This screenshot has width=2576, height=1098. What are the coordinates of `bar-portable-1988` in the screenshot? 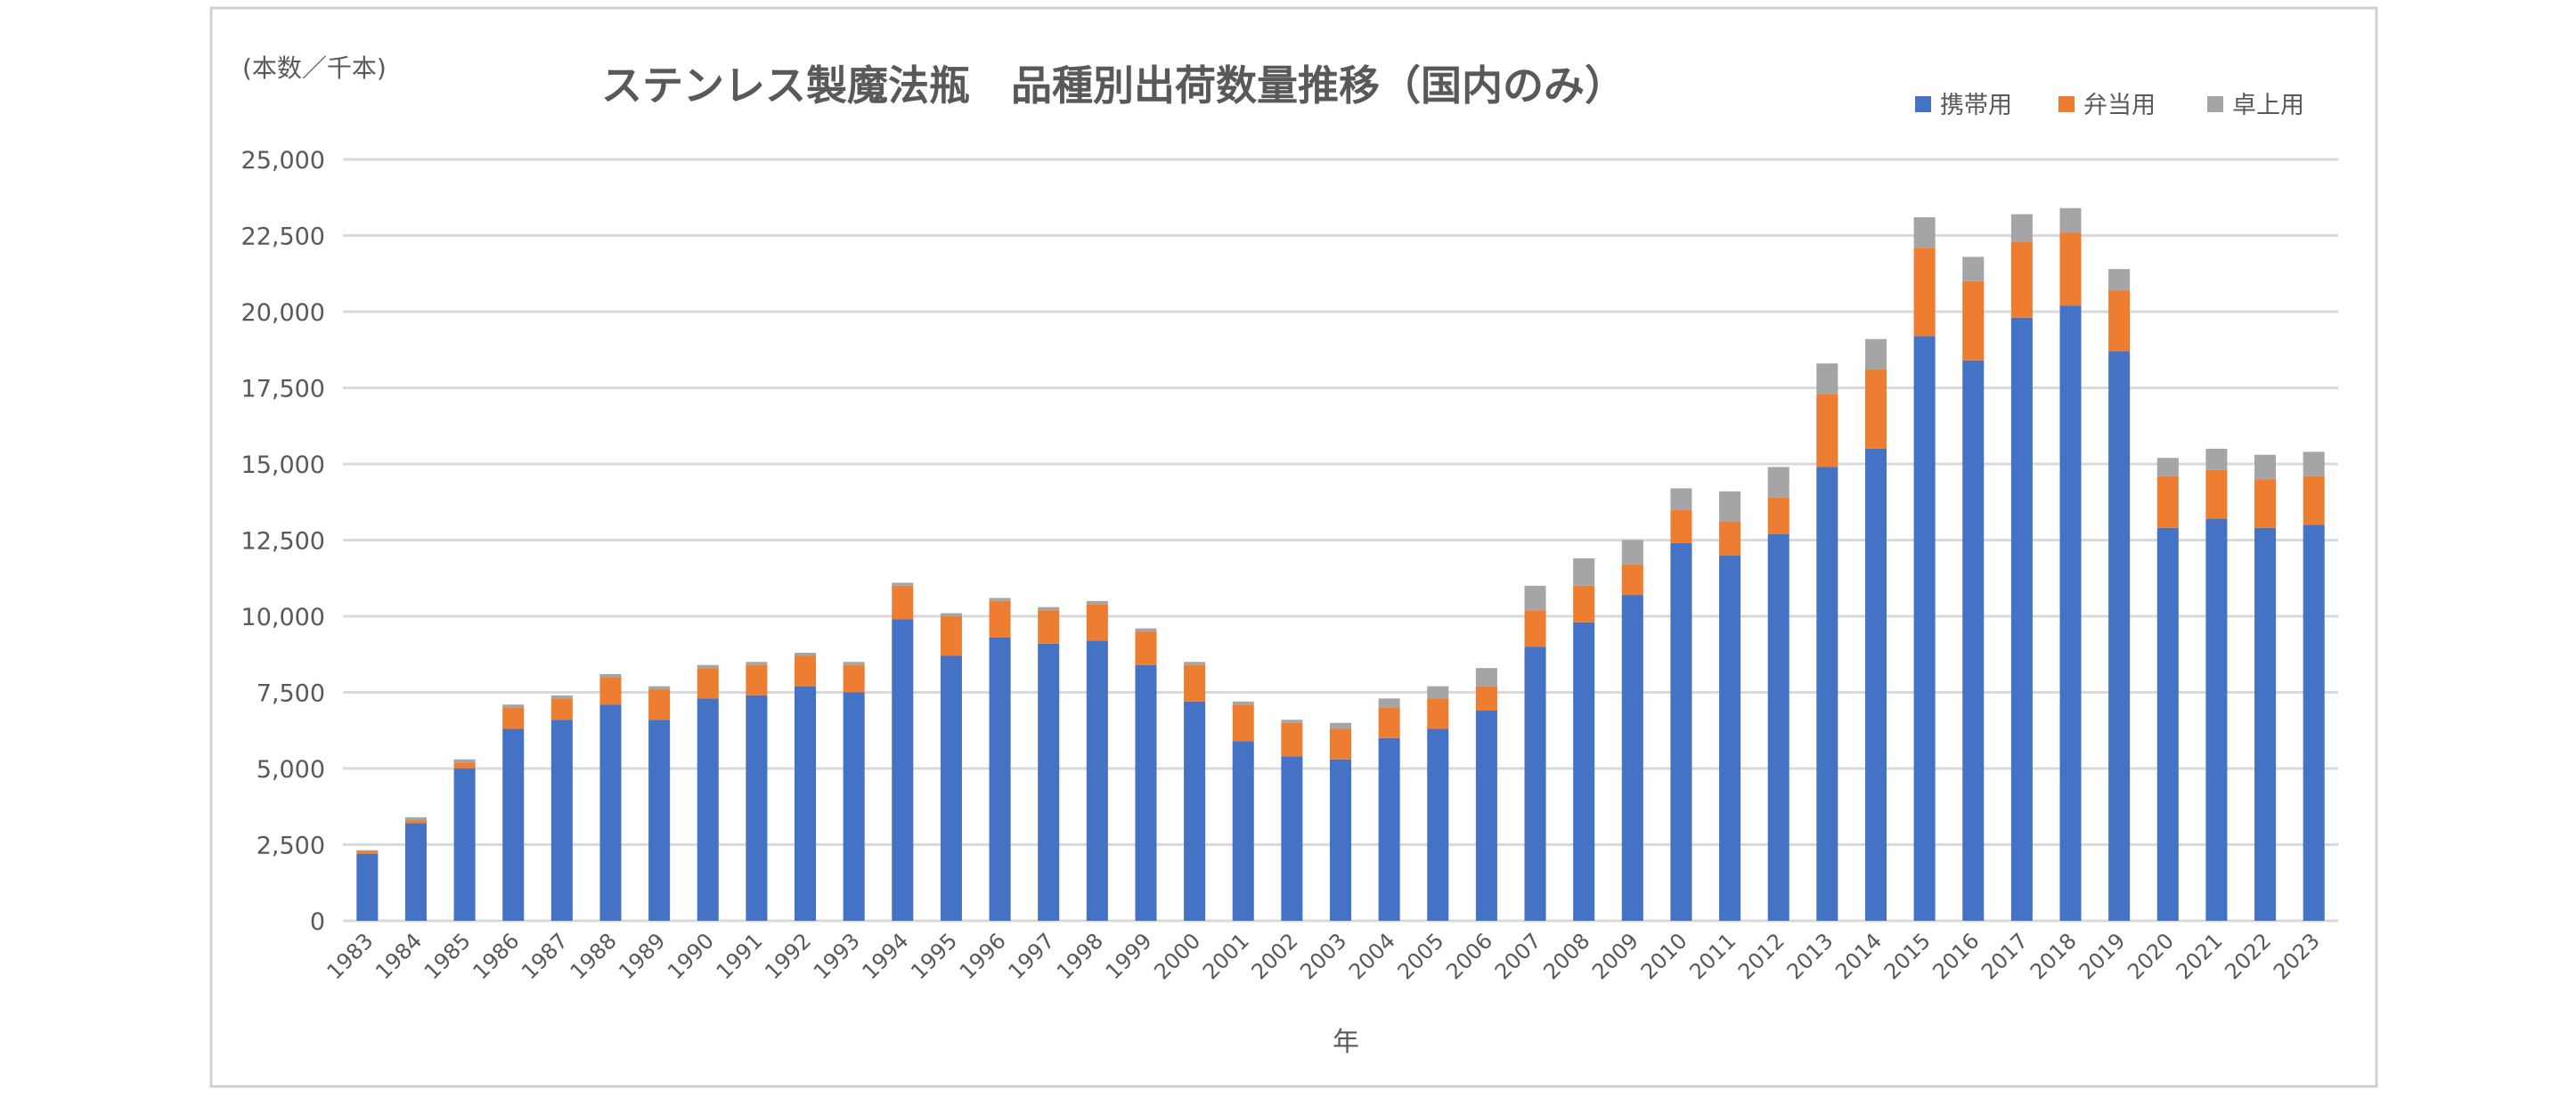 It's located at (610, 813).